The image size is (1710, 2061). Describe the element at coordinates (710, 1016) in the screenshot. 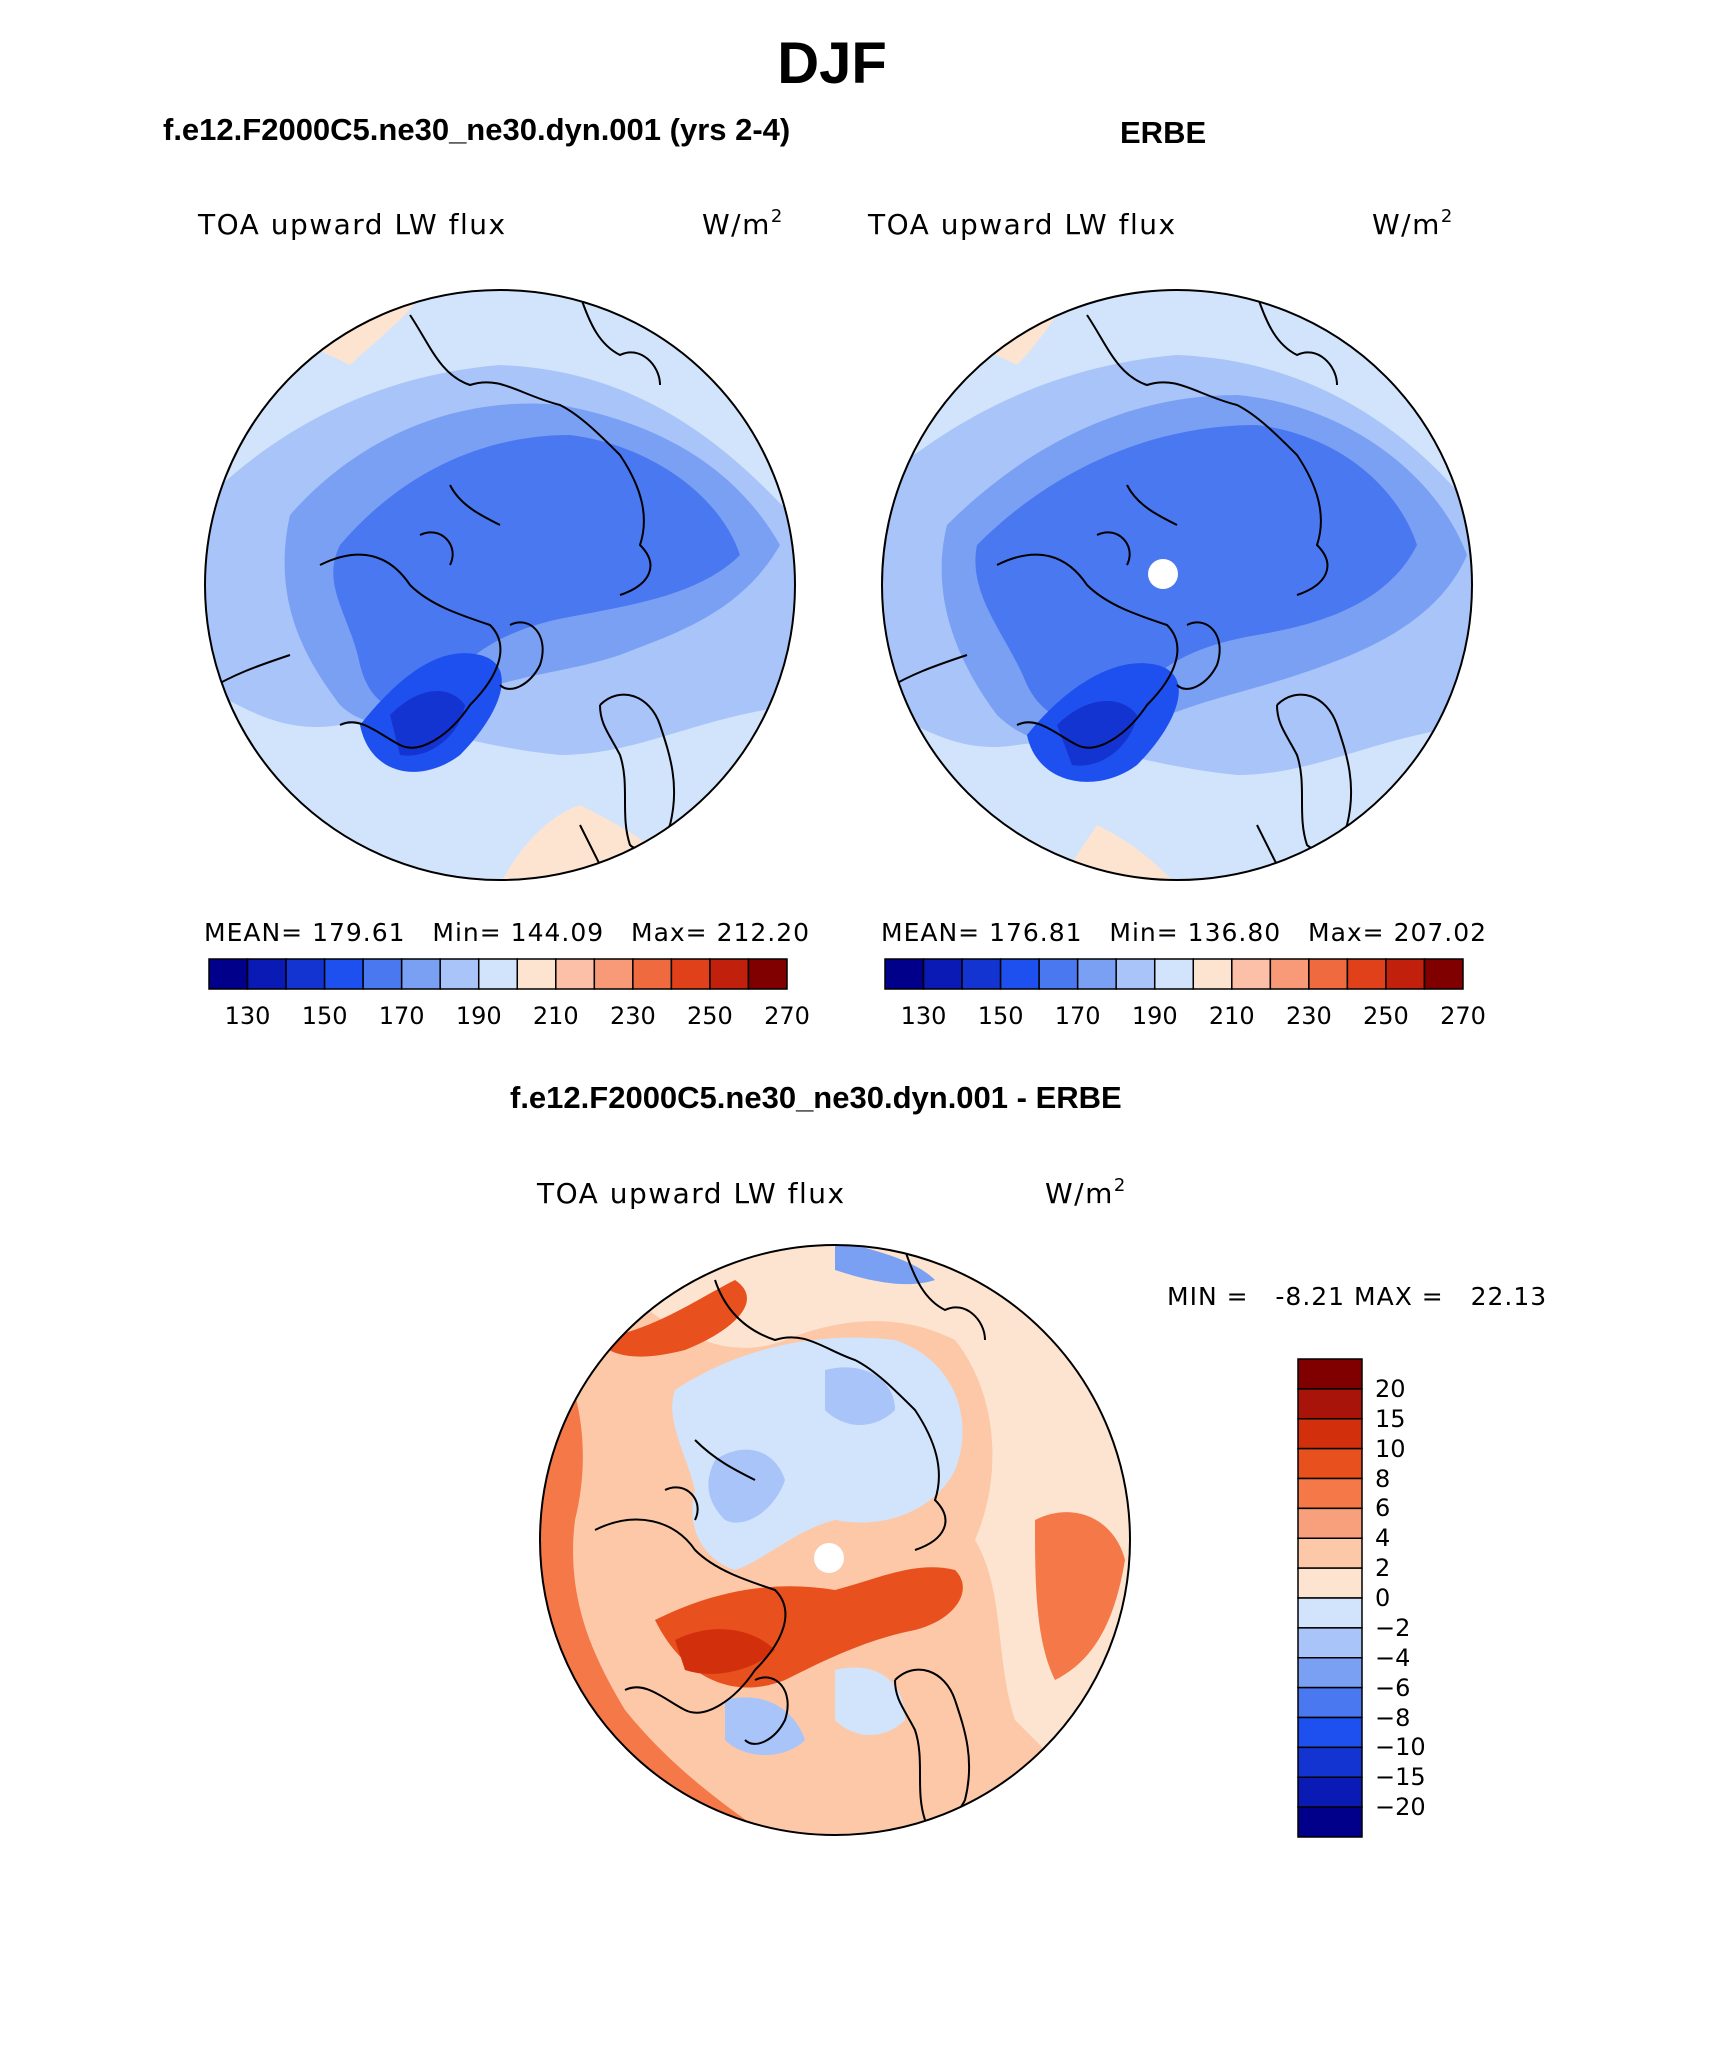

I see `model-colorbar-tick-label: 250` at that location.